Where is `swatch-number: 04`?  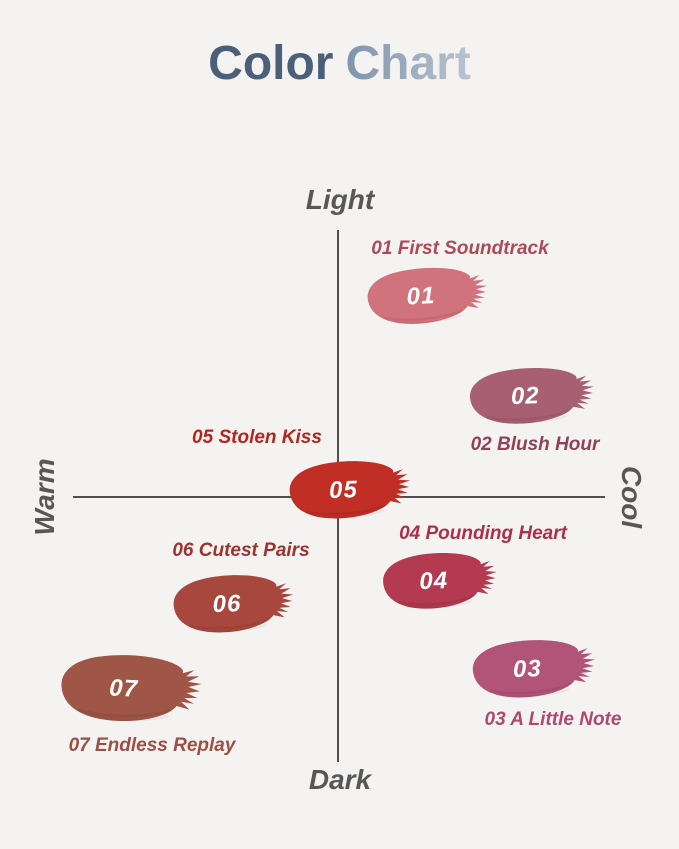
swatch-number: 04 is located at coordinates (433, 581).